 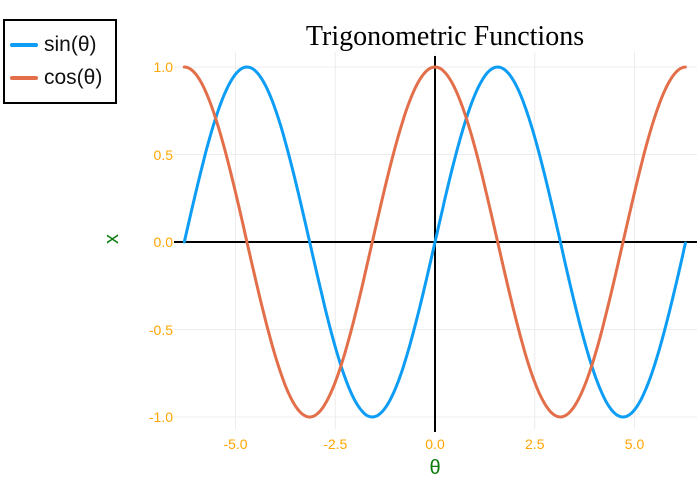 What do you see at coordinates (24, 78) in the screenshot?
I see `cos-line-swatch` at bounding box center [24, 78].